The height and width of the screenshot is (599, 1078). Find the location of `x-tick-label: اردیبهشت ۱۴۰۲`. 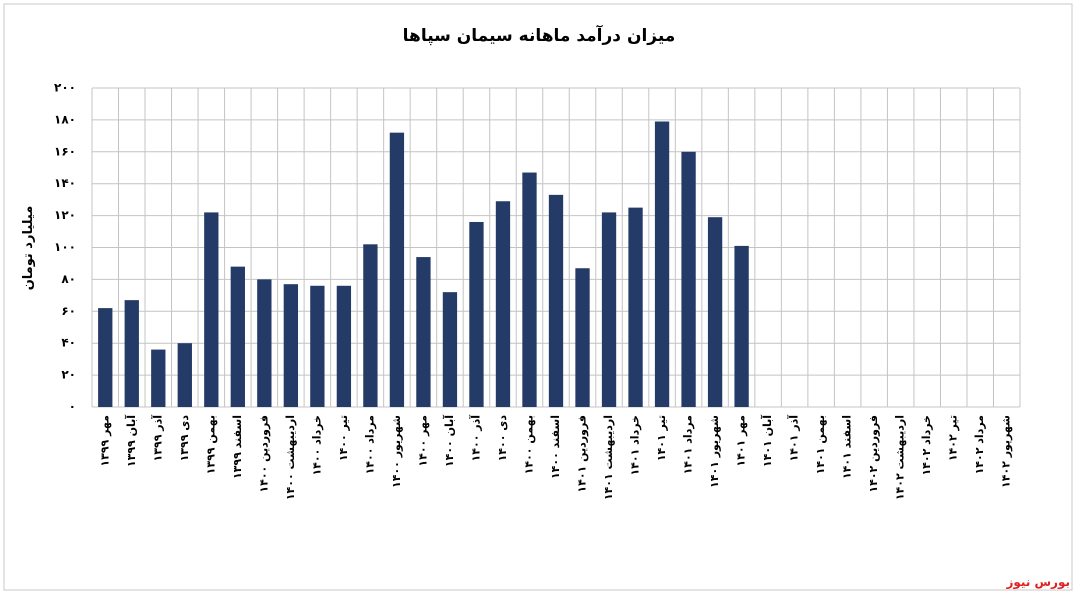

x-tick-label: اردیبهشت ۱۴۰۲ is located at coordinates (900, 457).